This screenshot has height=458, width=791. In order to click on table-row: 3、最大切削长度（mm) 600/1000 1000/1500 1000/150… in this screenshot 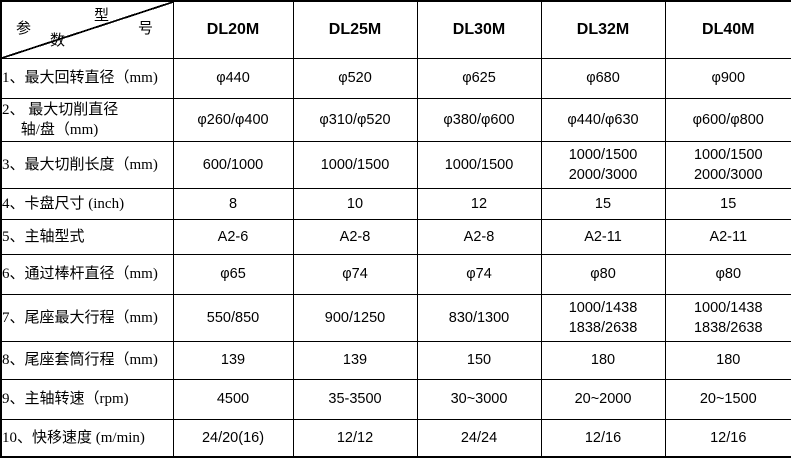, I will do `click(395, 164)`.